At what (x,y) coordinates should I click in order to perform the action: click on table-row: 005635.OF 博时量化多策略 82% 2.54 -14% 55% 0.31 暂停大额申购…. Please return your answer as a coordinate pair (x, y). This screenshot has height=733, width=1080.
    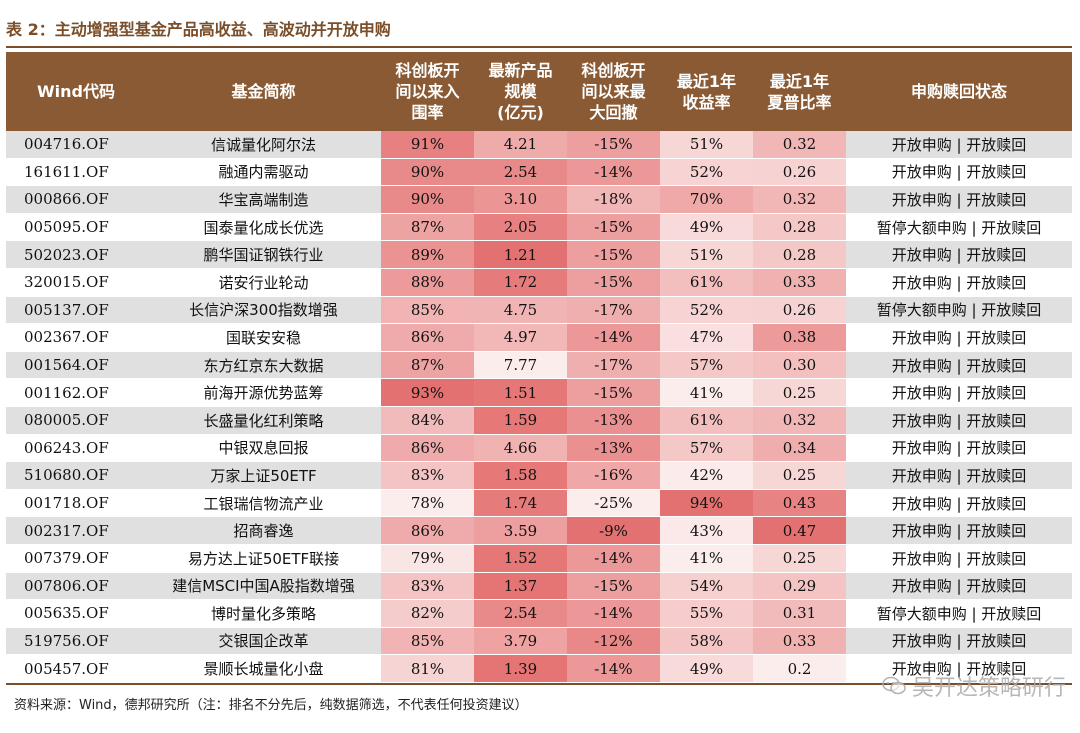
    Looking at the image, I should click on (539, 614).